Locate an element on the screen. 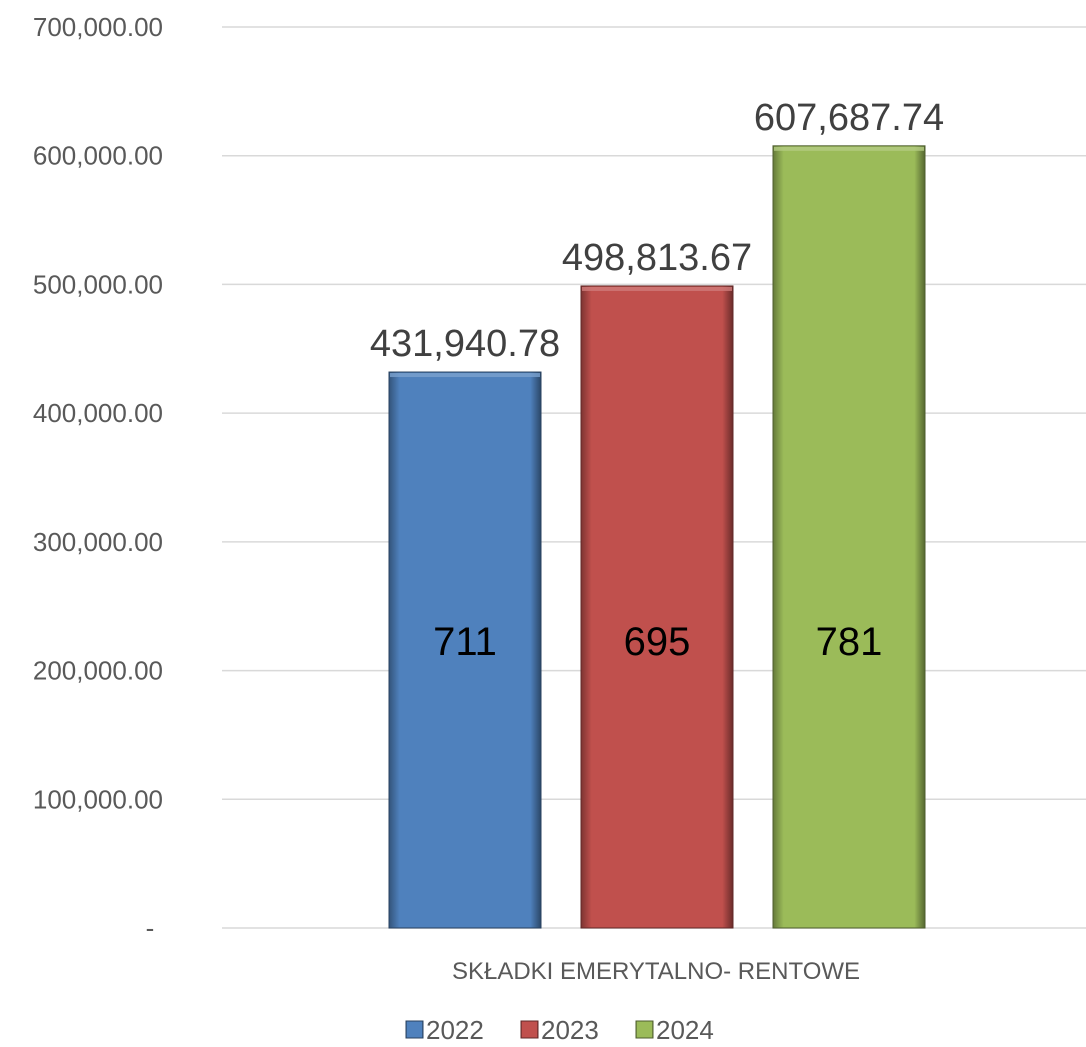  category-labels: SKŁADKI EMERYTALNO- RENTOWE is located at coordinates (656, 971).